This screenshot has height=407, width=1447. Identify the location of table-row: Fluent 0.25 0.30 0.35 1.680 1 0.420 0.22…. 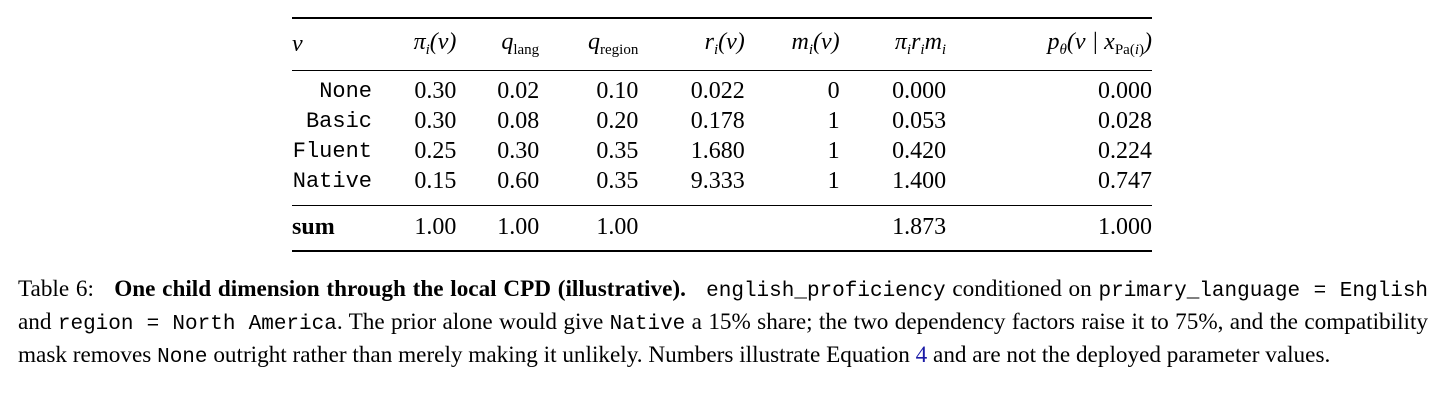
(722, 152).